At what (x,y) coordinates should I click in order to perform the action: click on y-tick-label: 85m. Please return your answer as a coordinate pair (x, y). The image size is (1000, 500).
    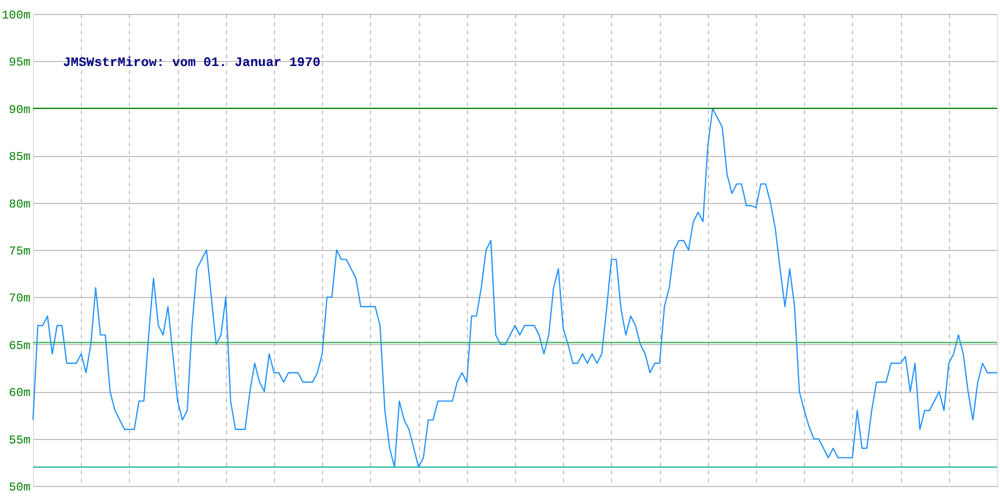
    Looking at the image, I should click on (19, 157).